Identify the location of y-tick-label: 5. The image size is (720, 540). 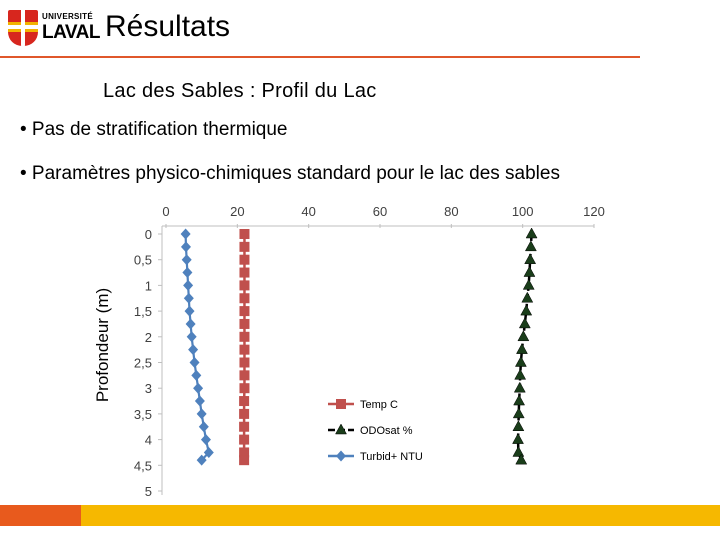
(148, 491).